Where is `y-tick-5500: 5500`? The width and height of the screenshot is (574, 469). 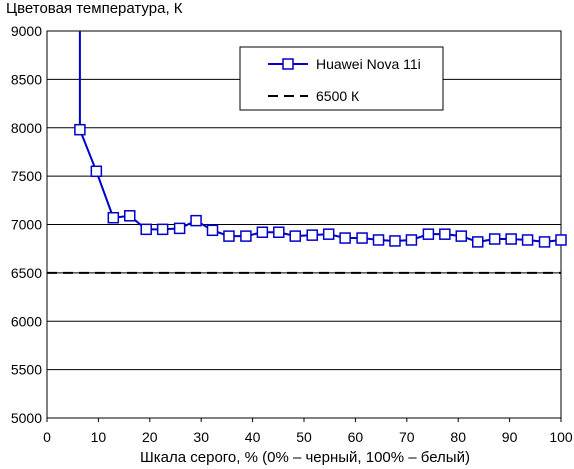 y-tick-5500: 5500 is located at coordinates (26, 370).